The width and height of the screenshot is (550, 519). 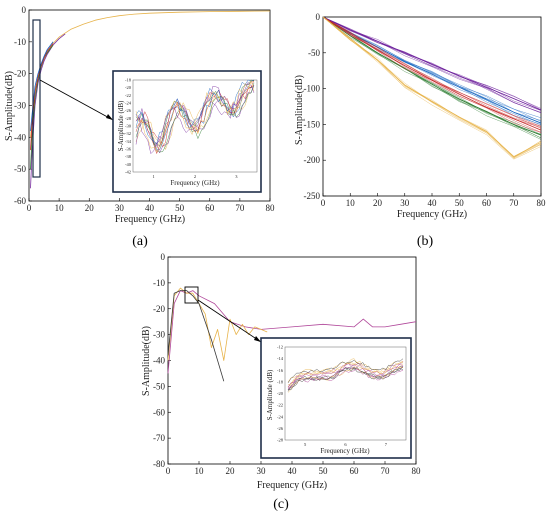 I want to click on inset-y-tick-label: -14, so click(x=280, y=358).